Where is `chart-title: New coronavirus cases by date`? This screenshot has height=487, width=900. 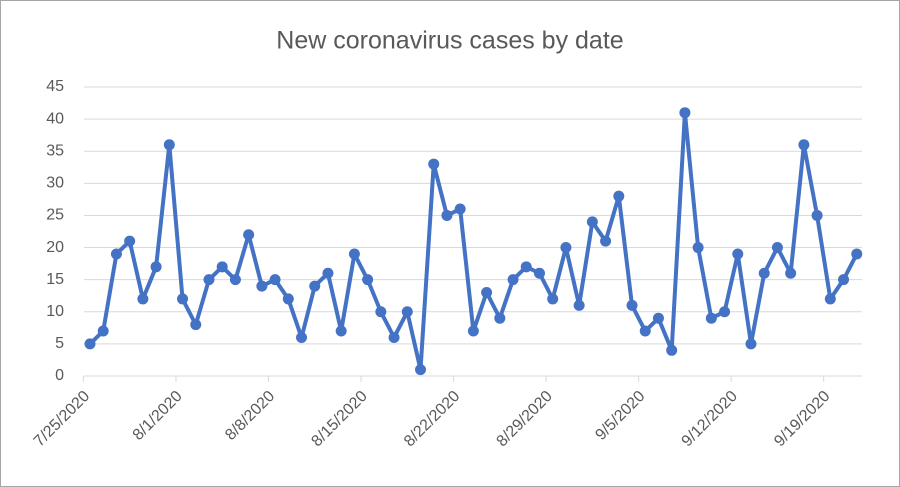
chart-title: New coronavirus cases by date is located at coordinates (449, 41).